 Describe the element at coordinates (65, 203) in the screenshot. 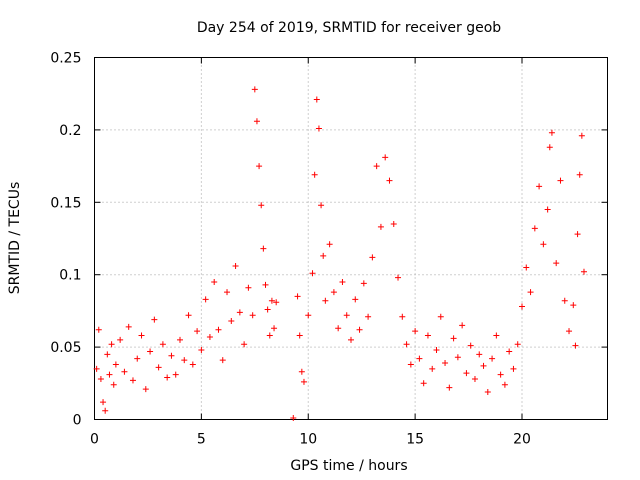

I see `y-tick-label: 0.15` at that location.